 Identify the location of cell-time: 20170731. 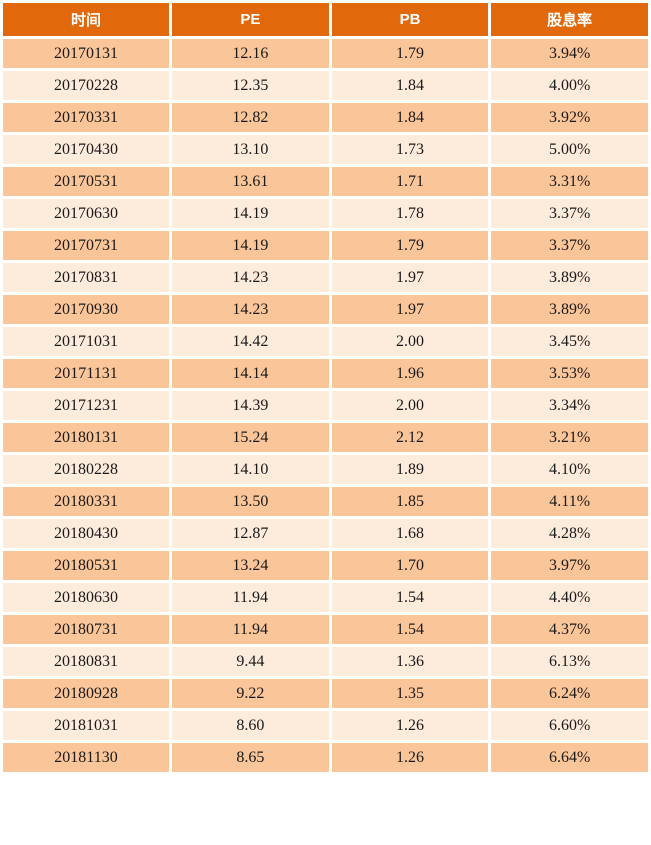
(86, 245).